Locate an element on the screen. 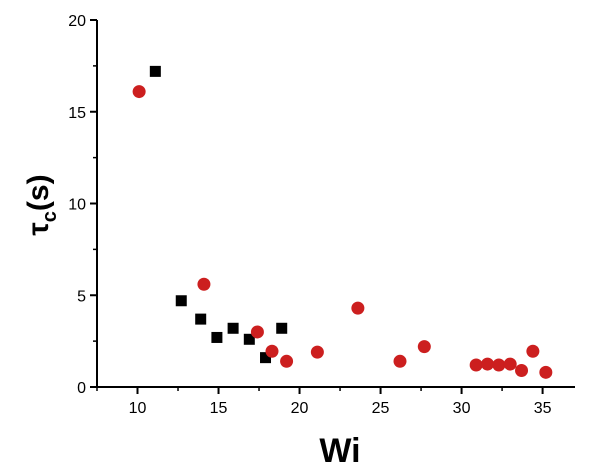 Image resolution: width=589 pixels, height=472 pixels. y-tick-label: 15 is located at coordinates (77, 113).